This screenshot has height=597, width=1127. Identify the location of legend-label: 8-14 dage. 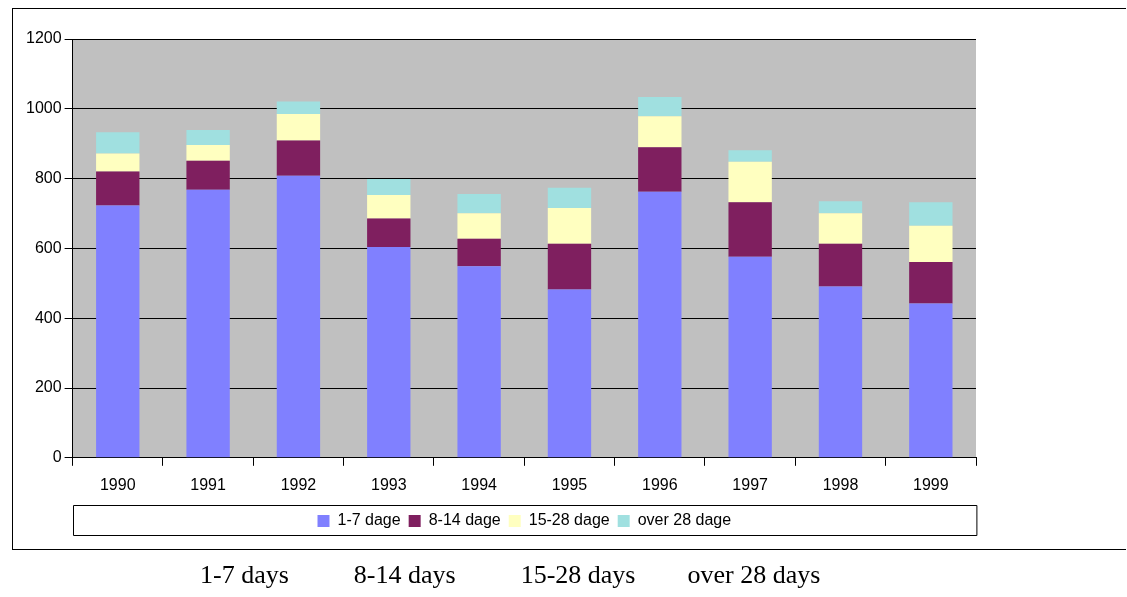
(464, 520).